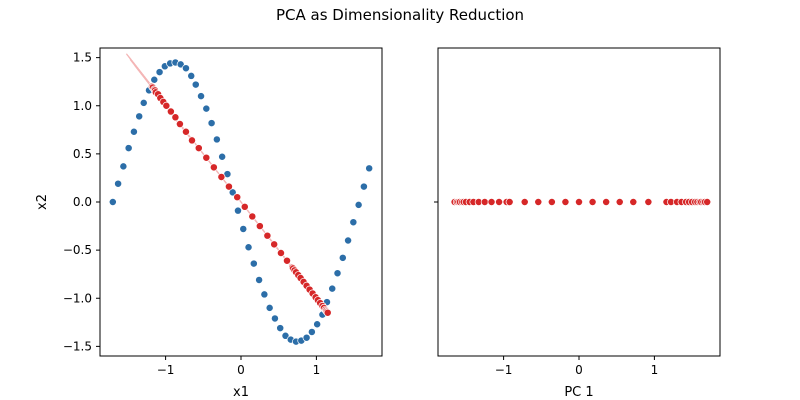 The image size is (800, 400). I want to click on left-y-tick-label: 0.0, so click(82, 202).